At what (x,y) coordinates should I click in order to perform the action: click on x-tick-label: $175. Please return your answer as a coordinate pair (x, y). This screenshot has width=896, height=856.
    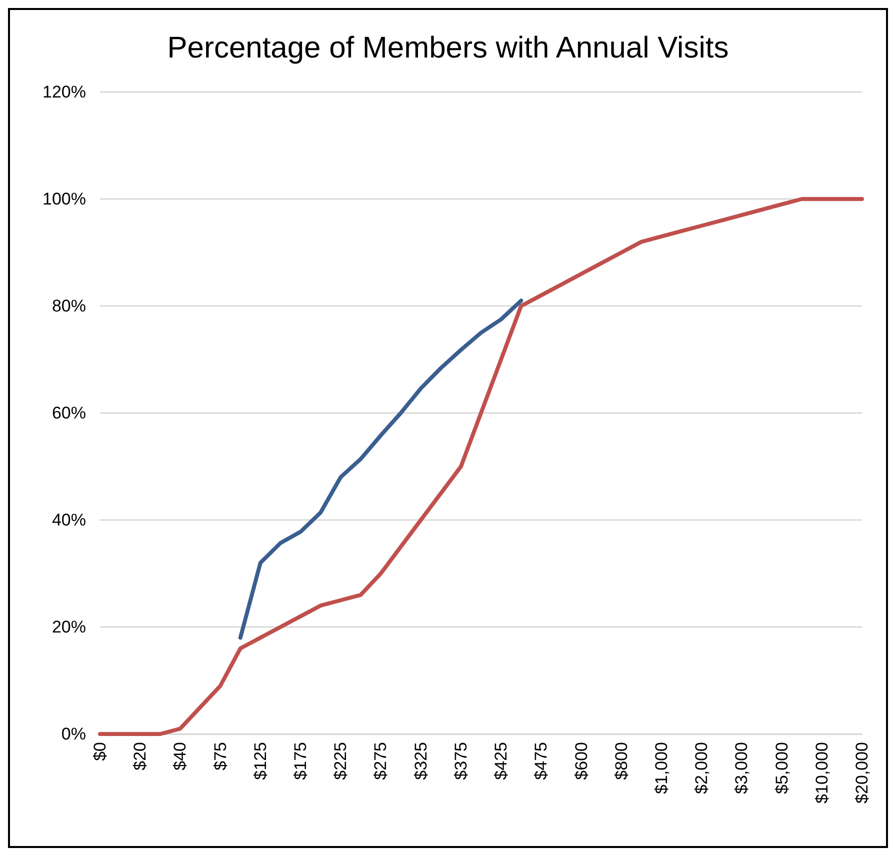
    Looking at the image, I should click on (300, 761).